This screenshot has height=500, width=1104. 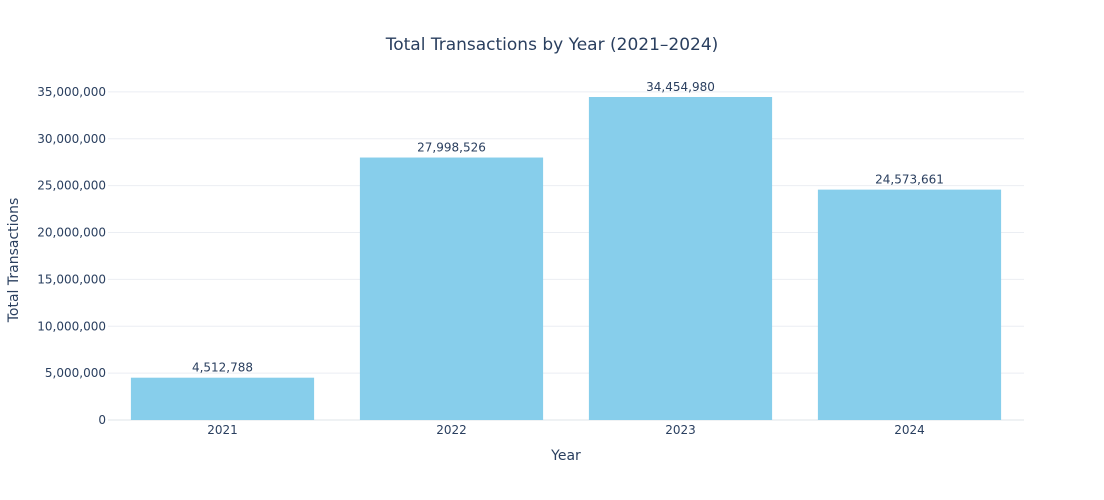 What do you see at coordinates (680, 430) in the screenshot?
I see `x-tick-label: 2023` at bounding box center [680, 430].